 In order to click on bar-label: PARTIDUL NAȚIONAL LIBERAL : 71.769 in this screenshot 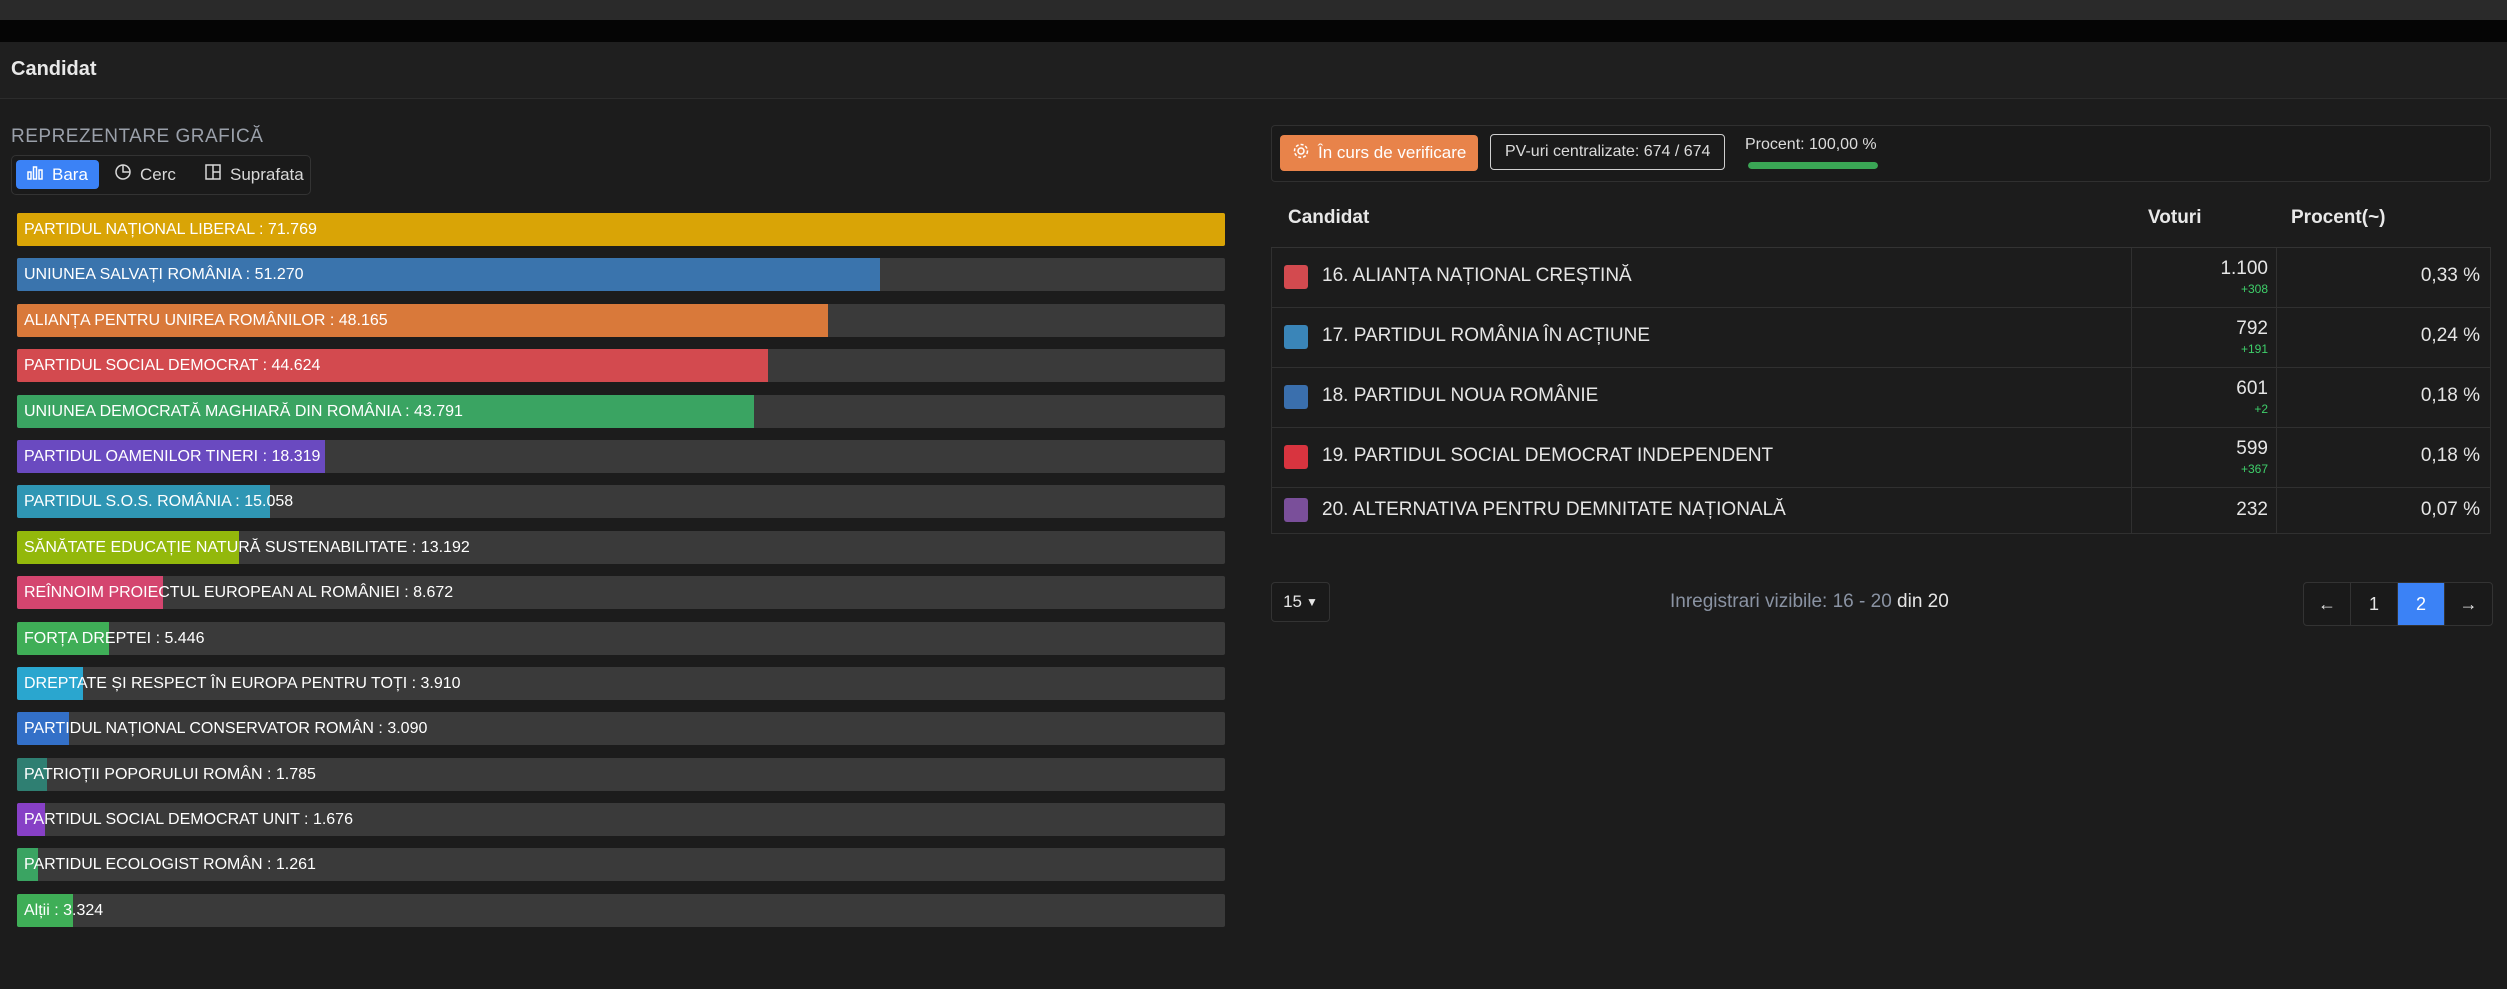, I will do `click(170, 229)`.